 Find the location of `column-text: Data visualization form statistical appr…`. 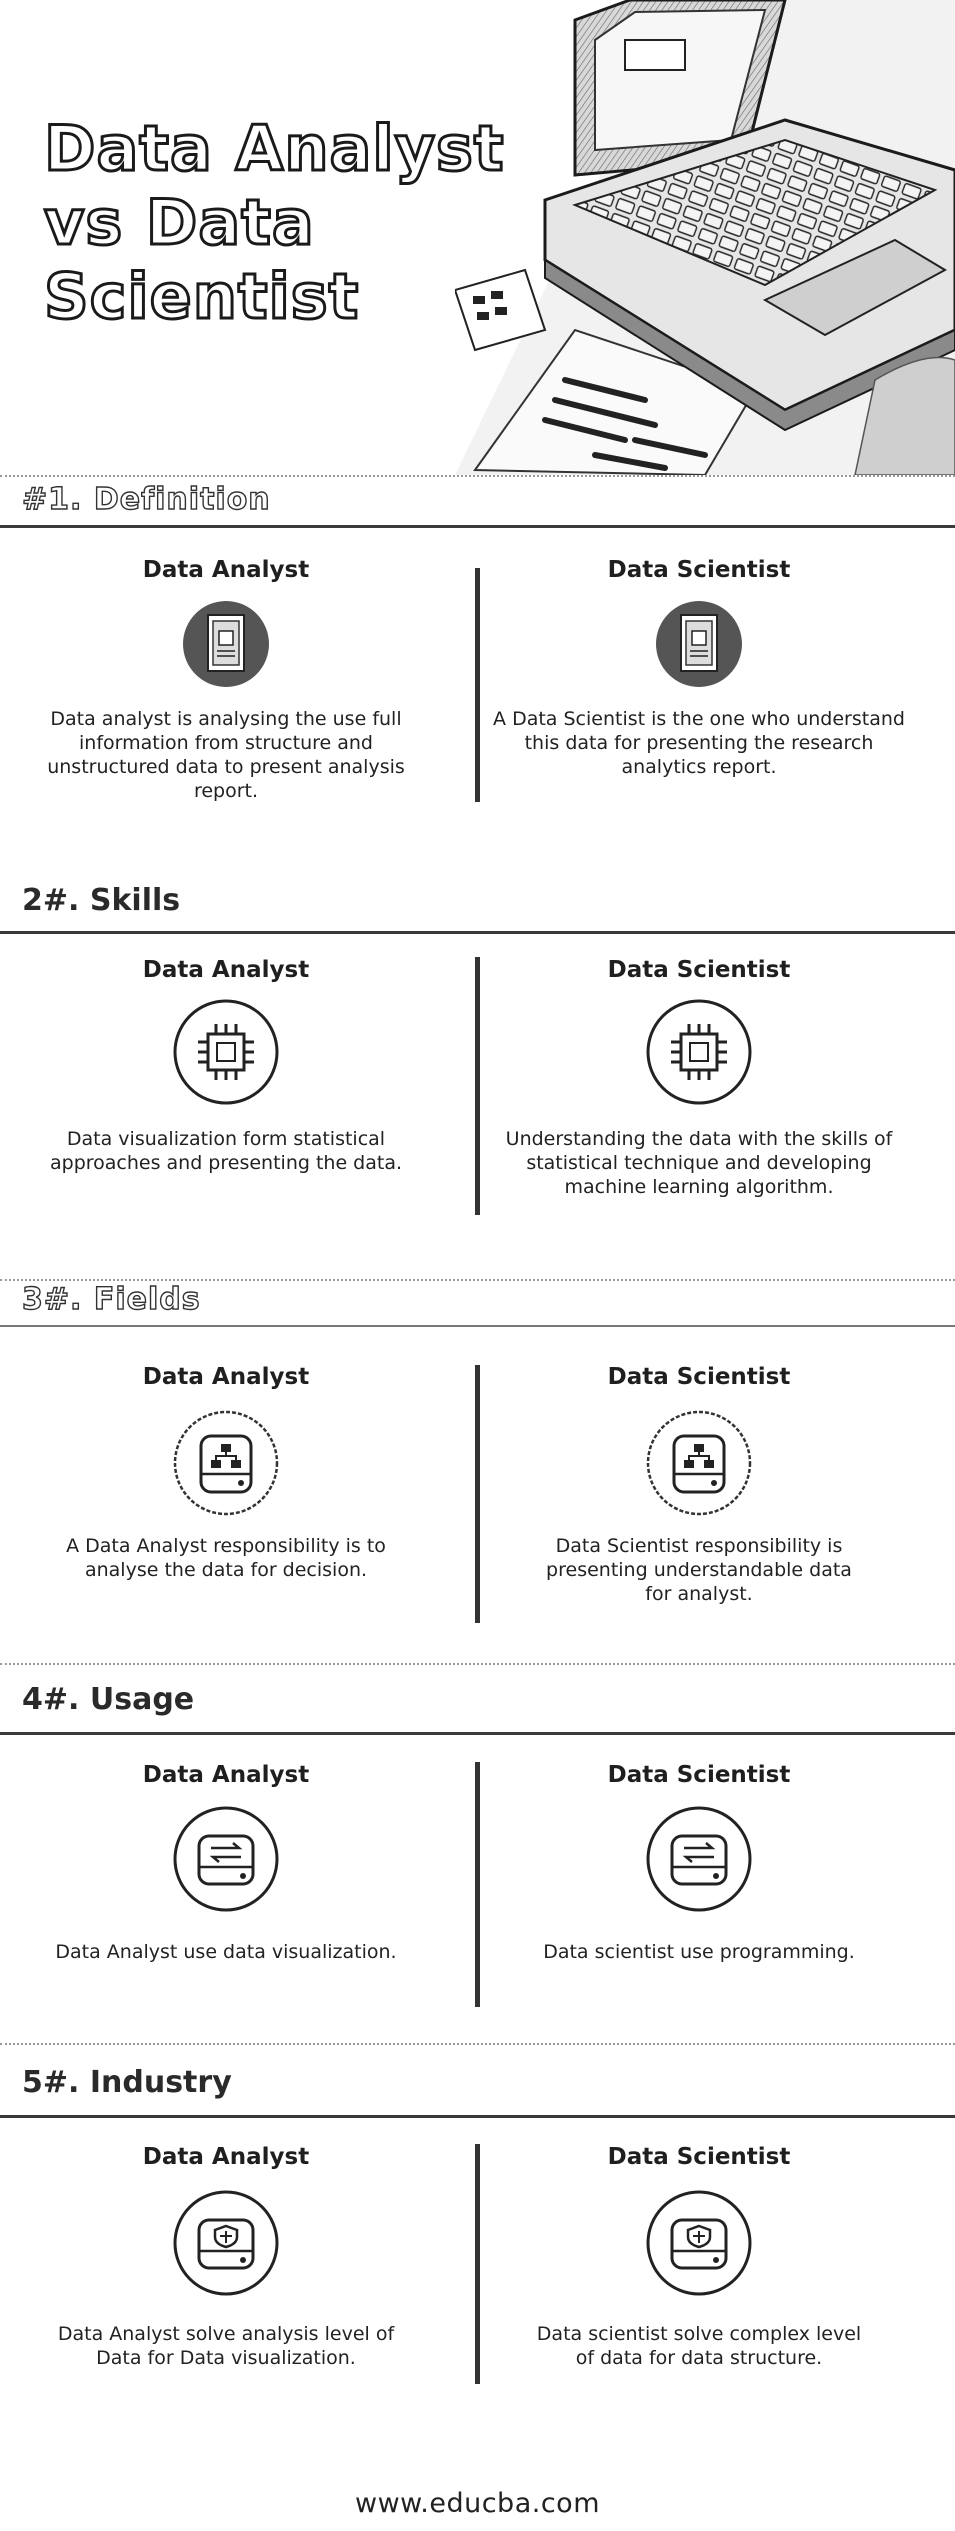

column-text: Data visualization form statistical appr… is located at coordinates (226, 1151).